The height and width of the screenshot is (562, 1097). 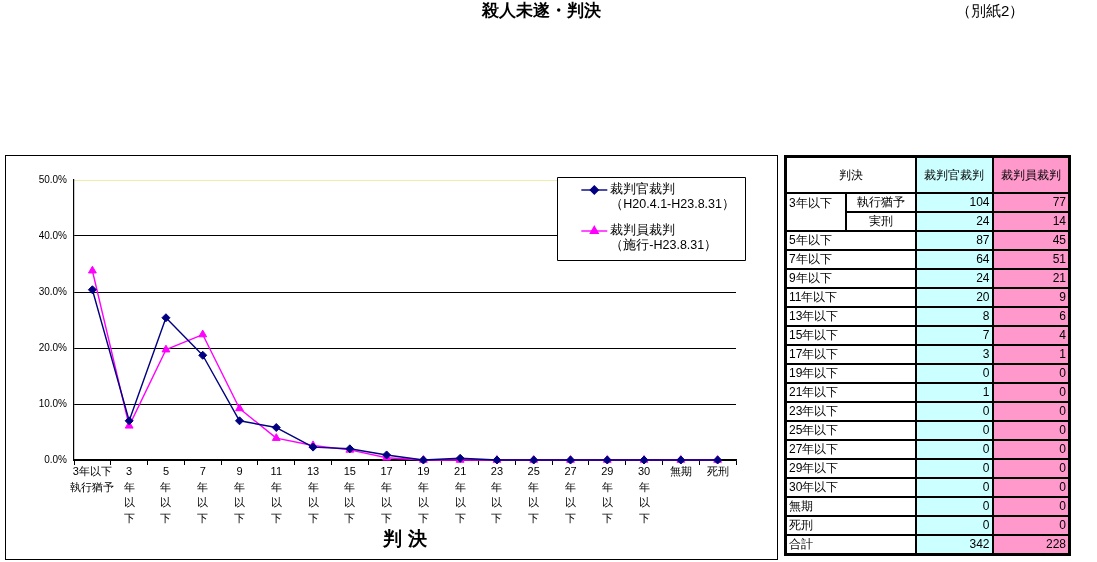 I want to click on data-label: 104, so click(x=954, y=202).